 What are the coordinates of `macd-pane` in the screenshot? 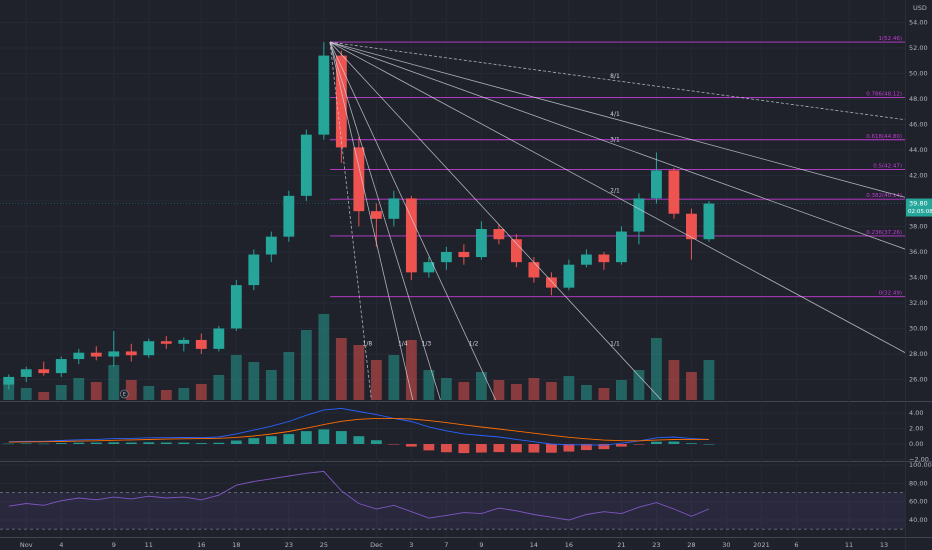 It's located at (359, 430).